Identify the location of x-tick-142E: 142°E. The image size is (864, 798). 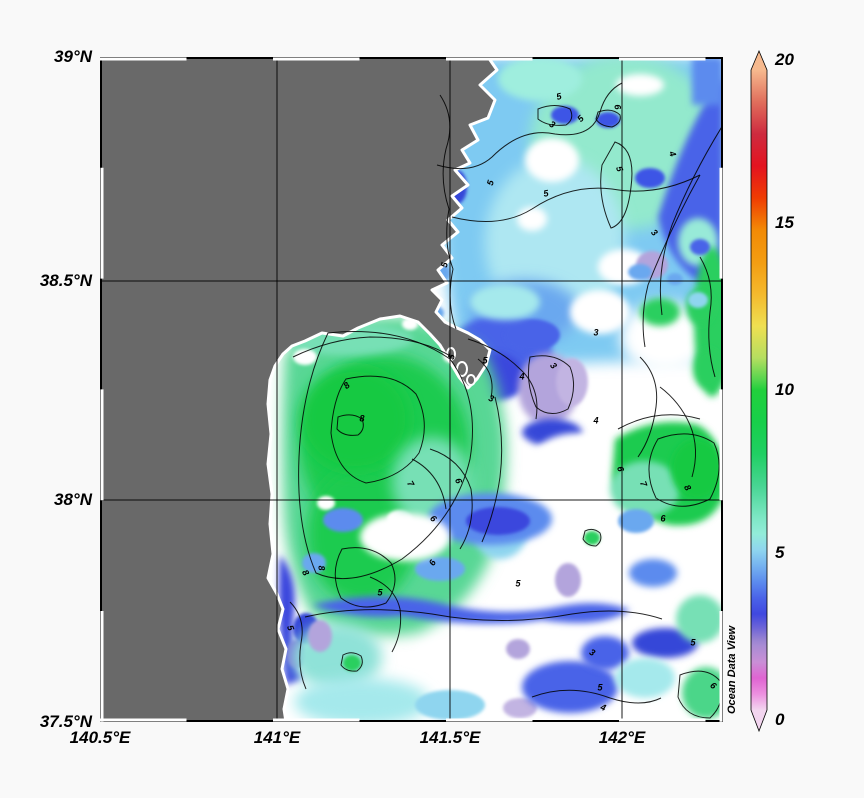
(622, 737).